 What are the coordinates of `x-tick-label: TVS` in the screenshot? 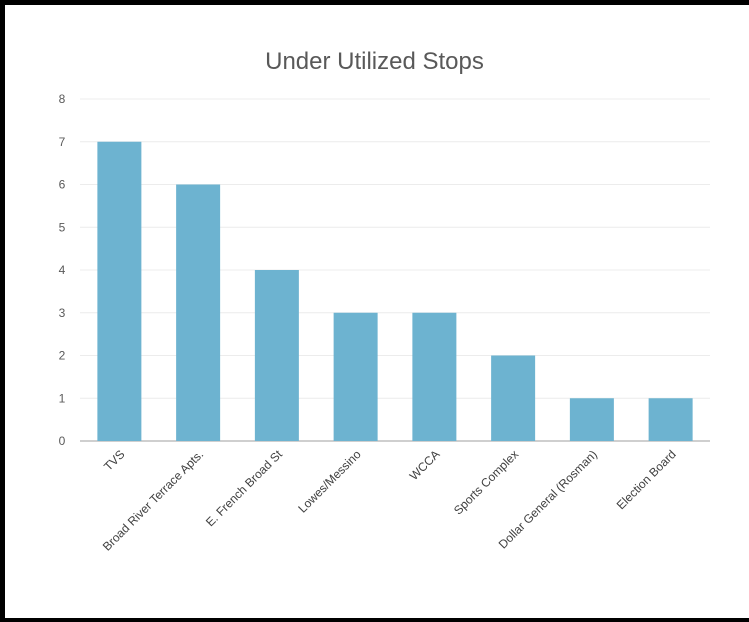 It's located at (114, 460).